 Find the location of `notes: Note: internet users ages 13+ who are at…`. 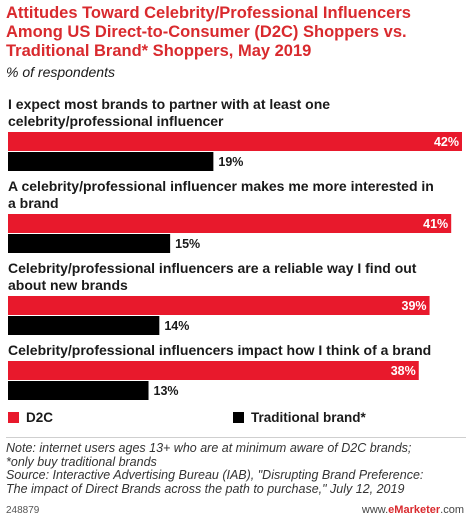

notes: Note: internet users ages 13+ who are at… is located at coordinates (237, 468).